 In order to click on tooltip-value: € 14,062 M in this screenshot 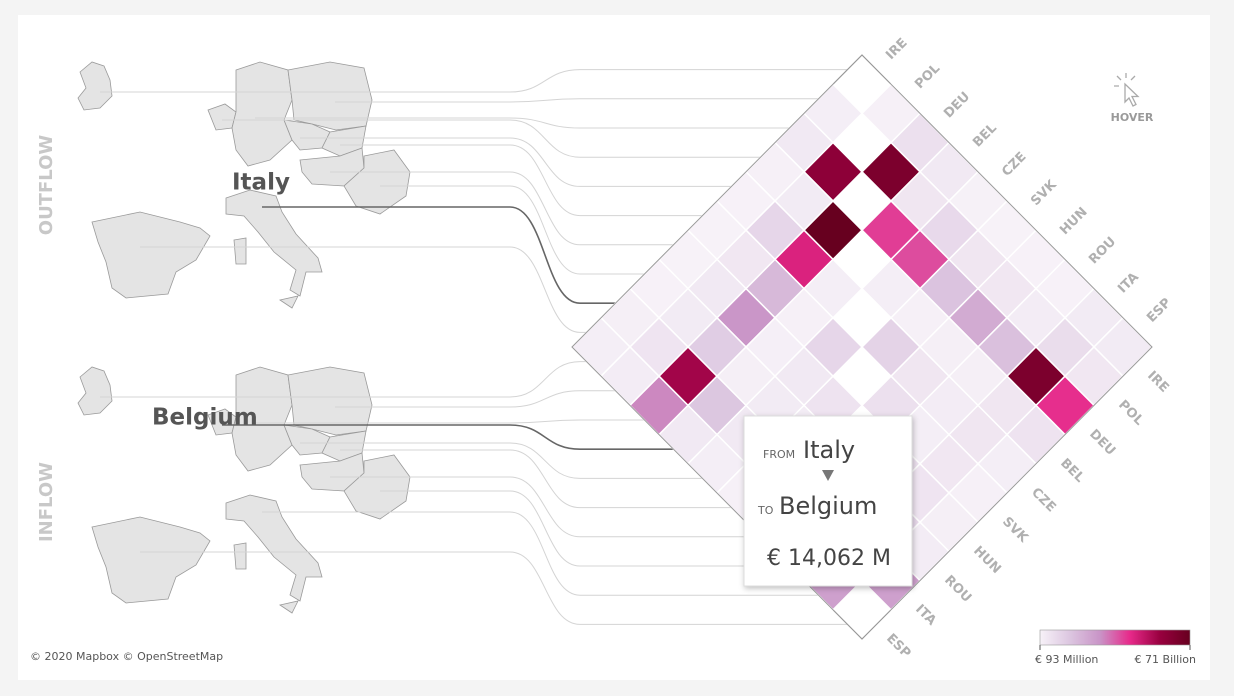, I will do `click(829, 558)`.